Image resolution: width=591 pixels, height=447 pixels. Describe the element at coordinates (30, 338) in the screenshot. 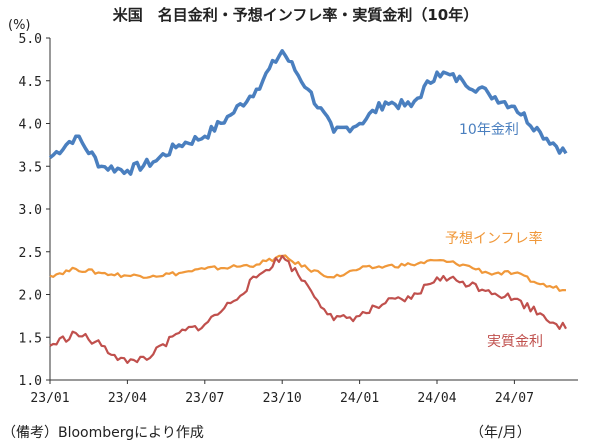

I see `y-tick-label: 1.5` at that location.